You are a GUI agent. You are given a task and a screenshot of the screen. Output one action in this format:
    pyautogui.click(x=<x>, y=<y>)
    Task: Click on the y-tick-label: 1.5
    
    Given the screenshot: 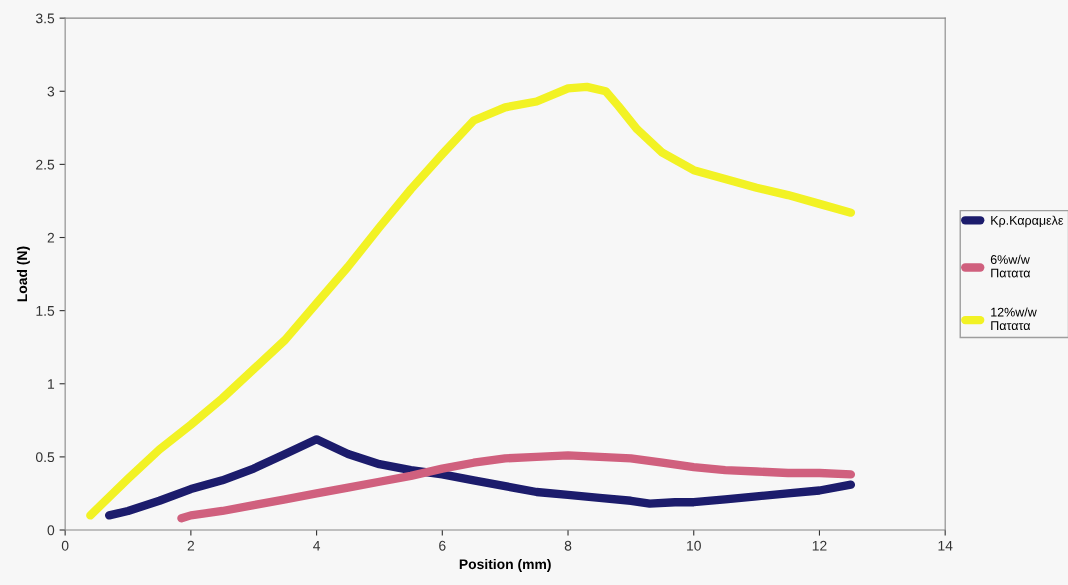 What is the action you would take?
    pyautogui.click(x=45, y=311)
    